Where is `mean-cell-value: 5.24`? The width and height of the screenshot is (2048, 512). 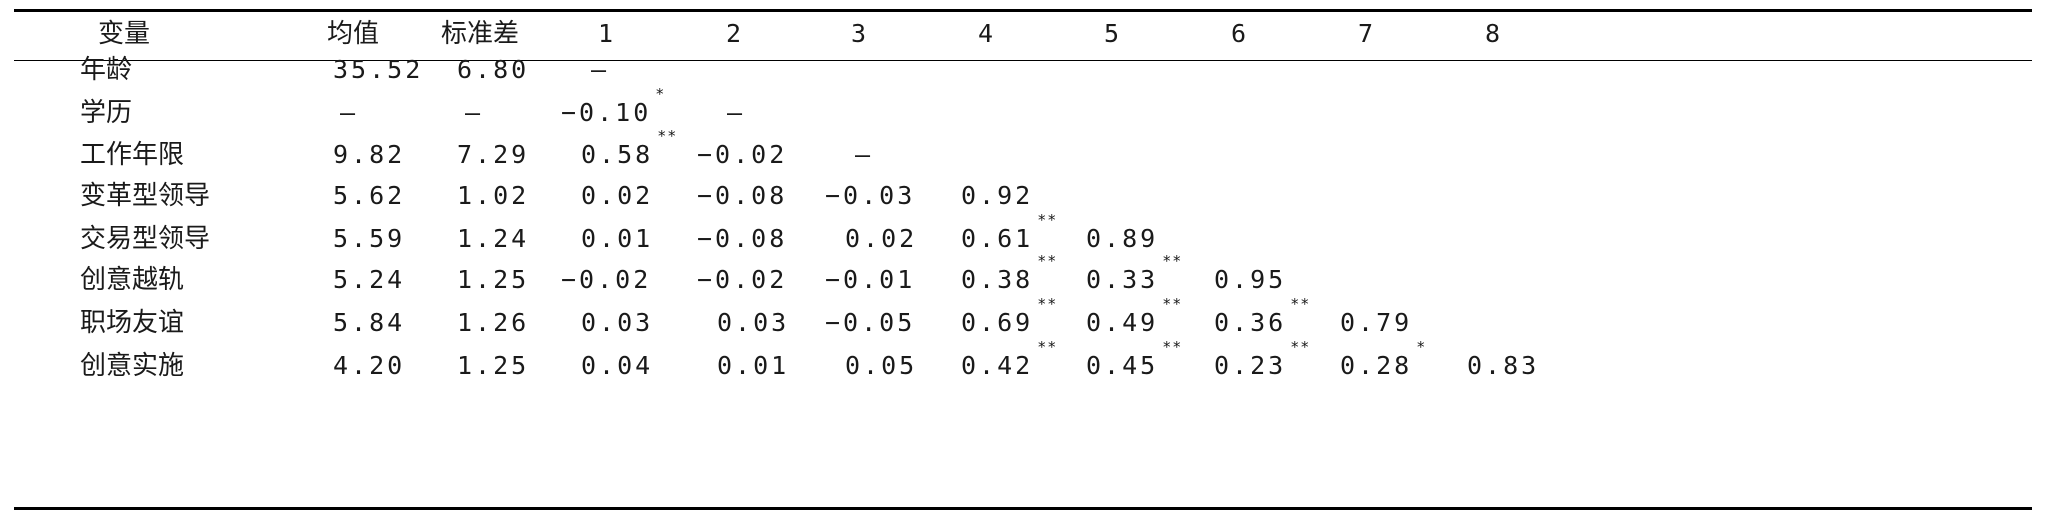
mean-cell-value: 5.24 is located at coordinates (369, 279).